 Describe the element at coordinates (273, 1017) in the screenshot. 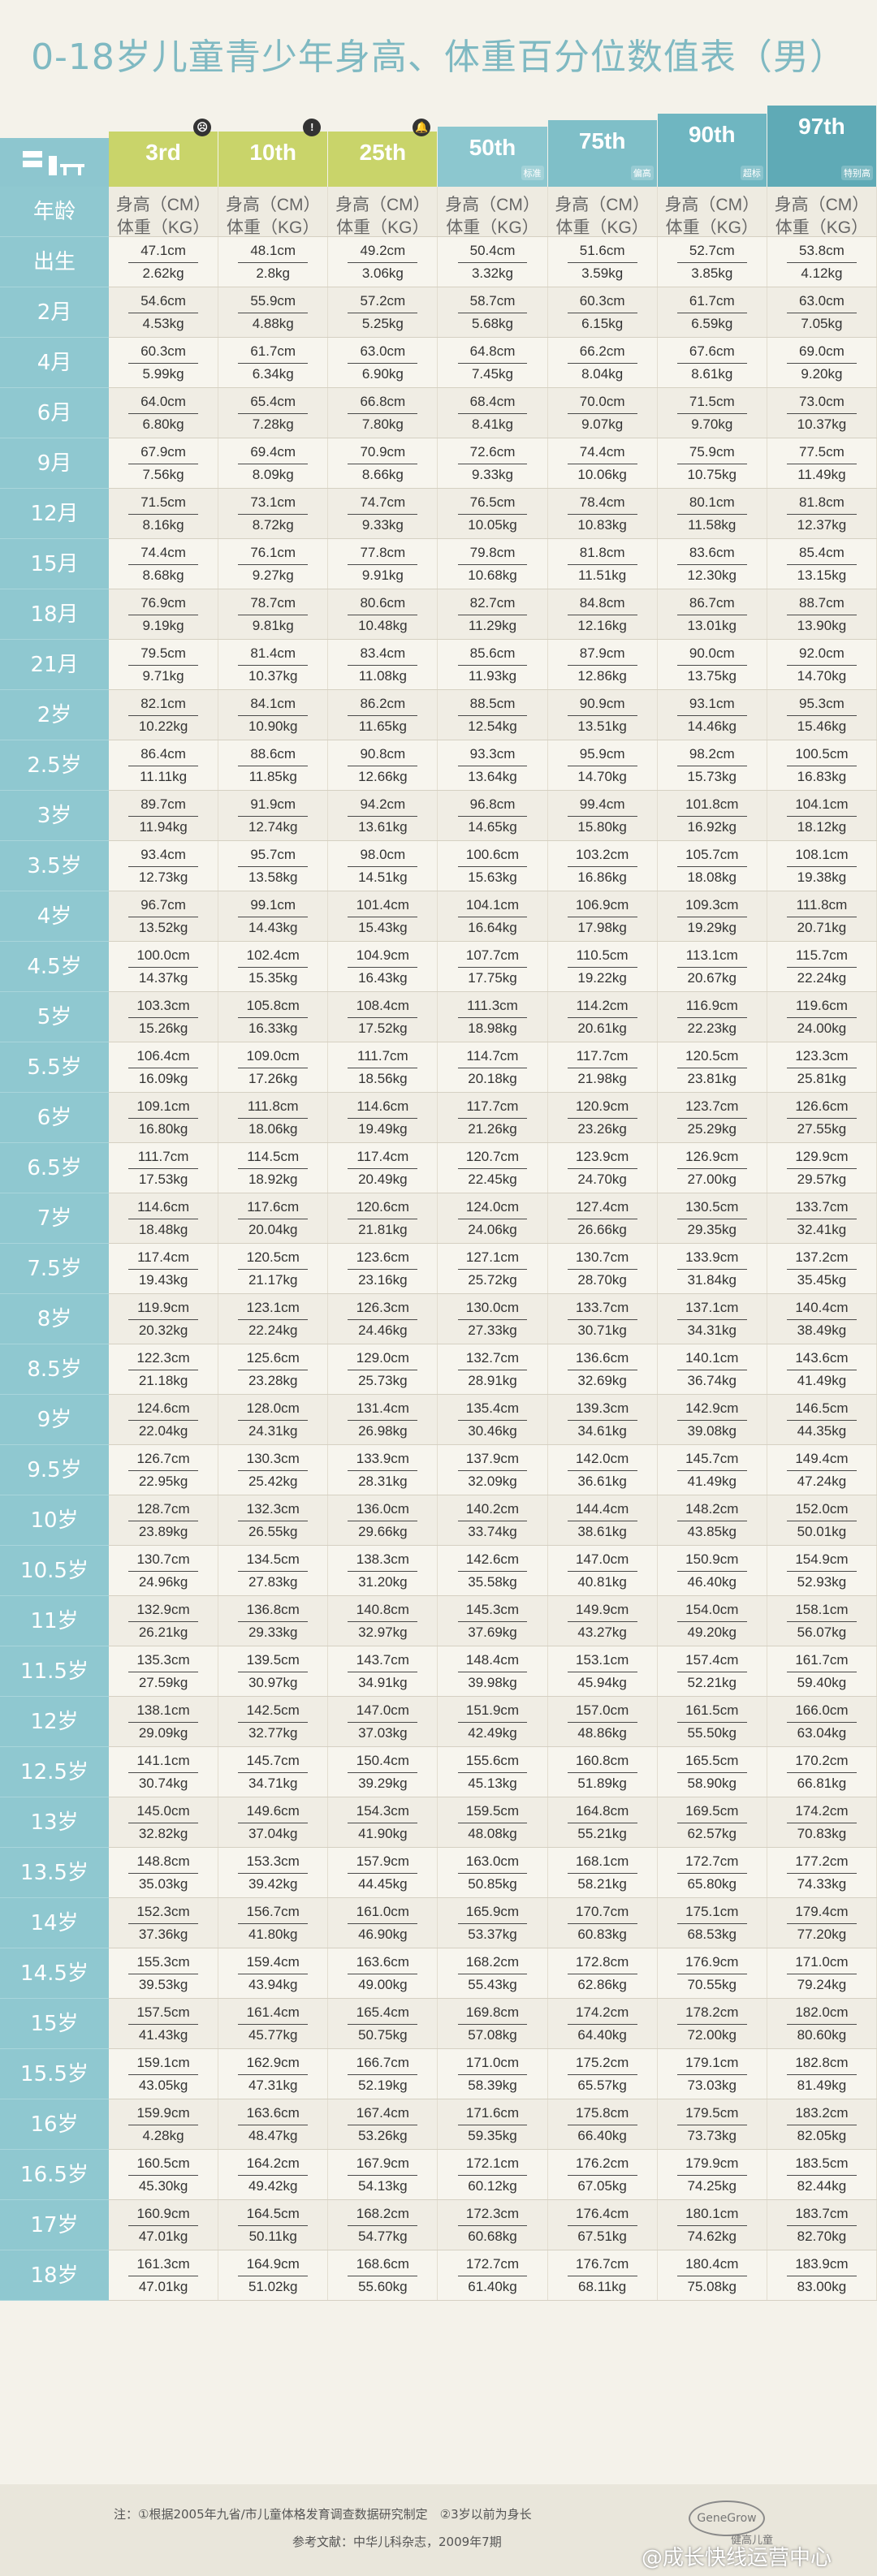

I see `value-cell: 105.8cm 16.33kg` at that location.